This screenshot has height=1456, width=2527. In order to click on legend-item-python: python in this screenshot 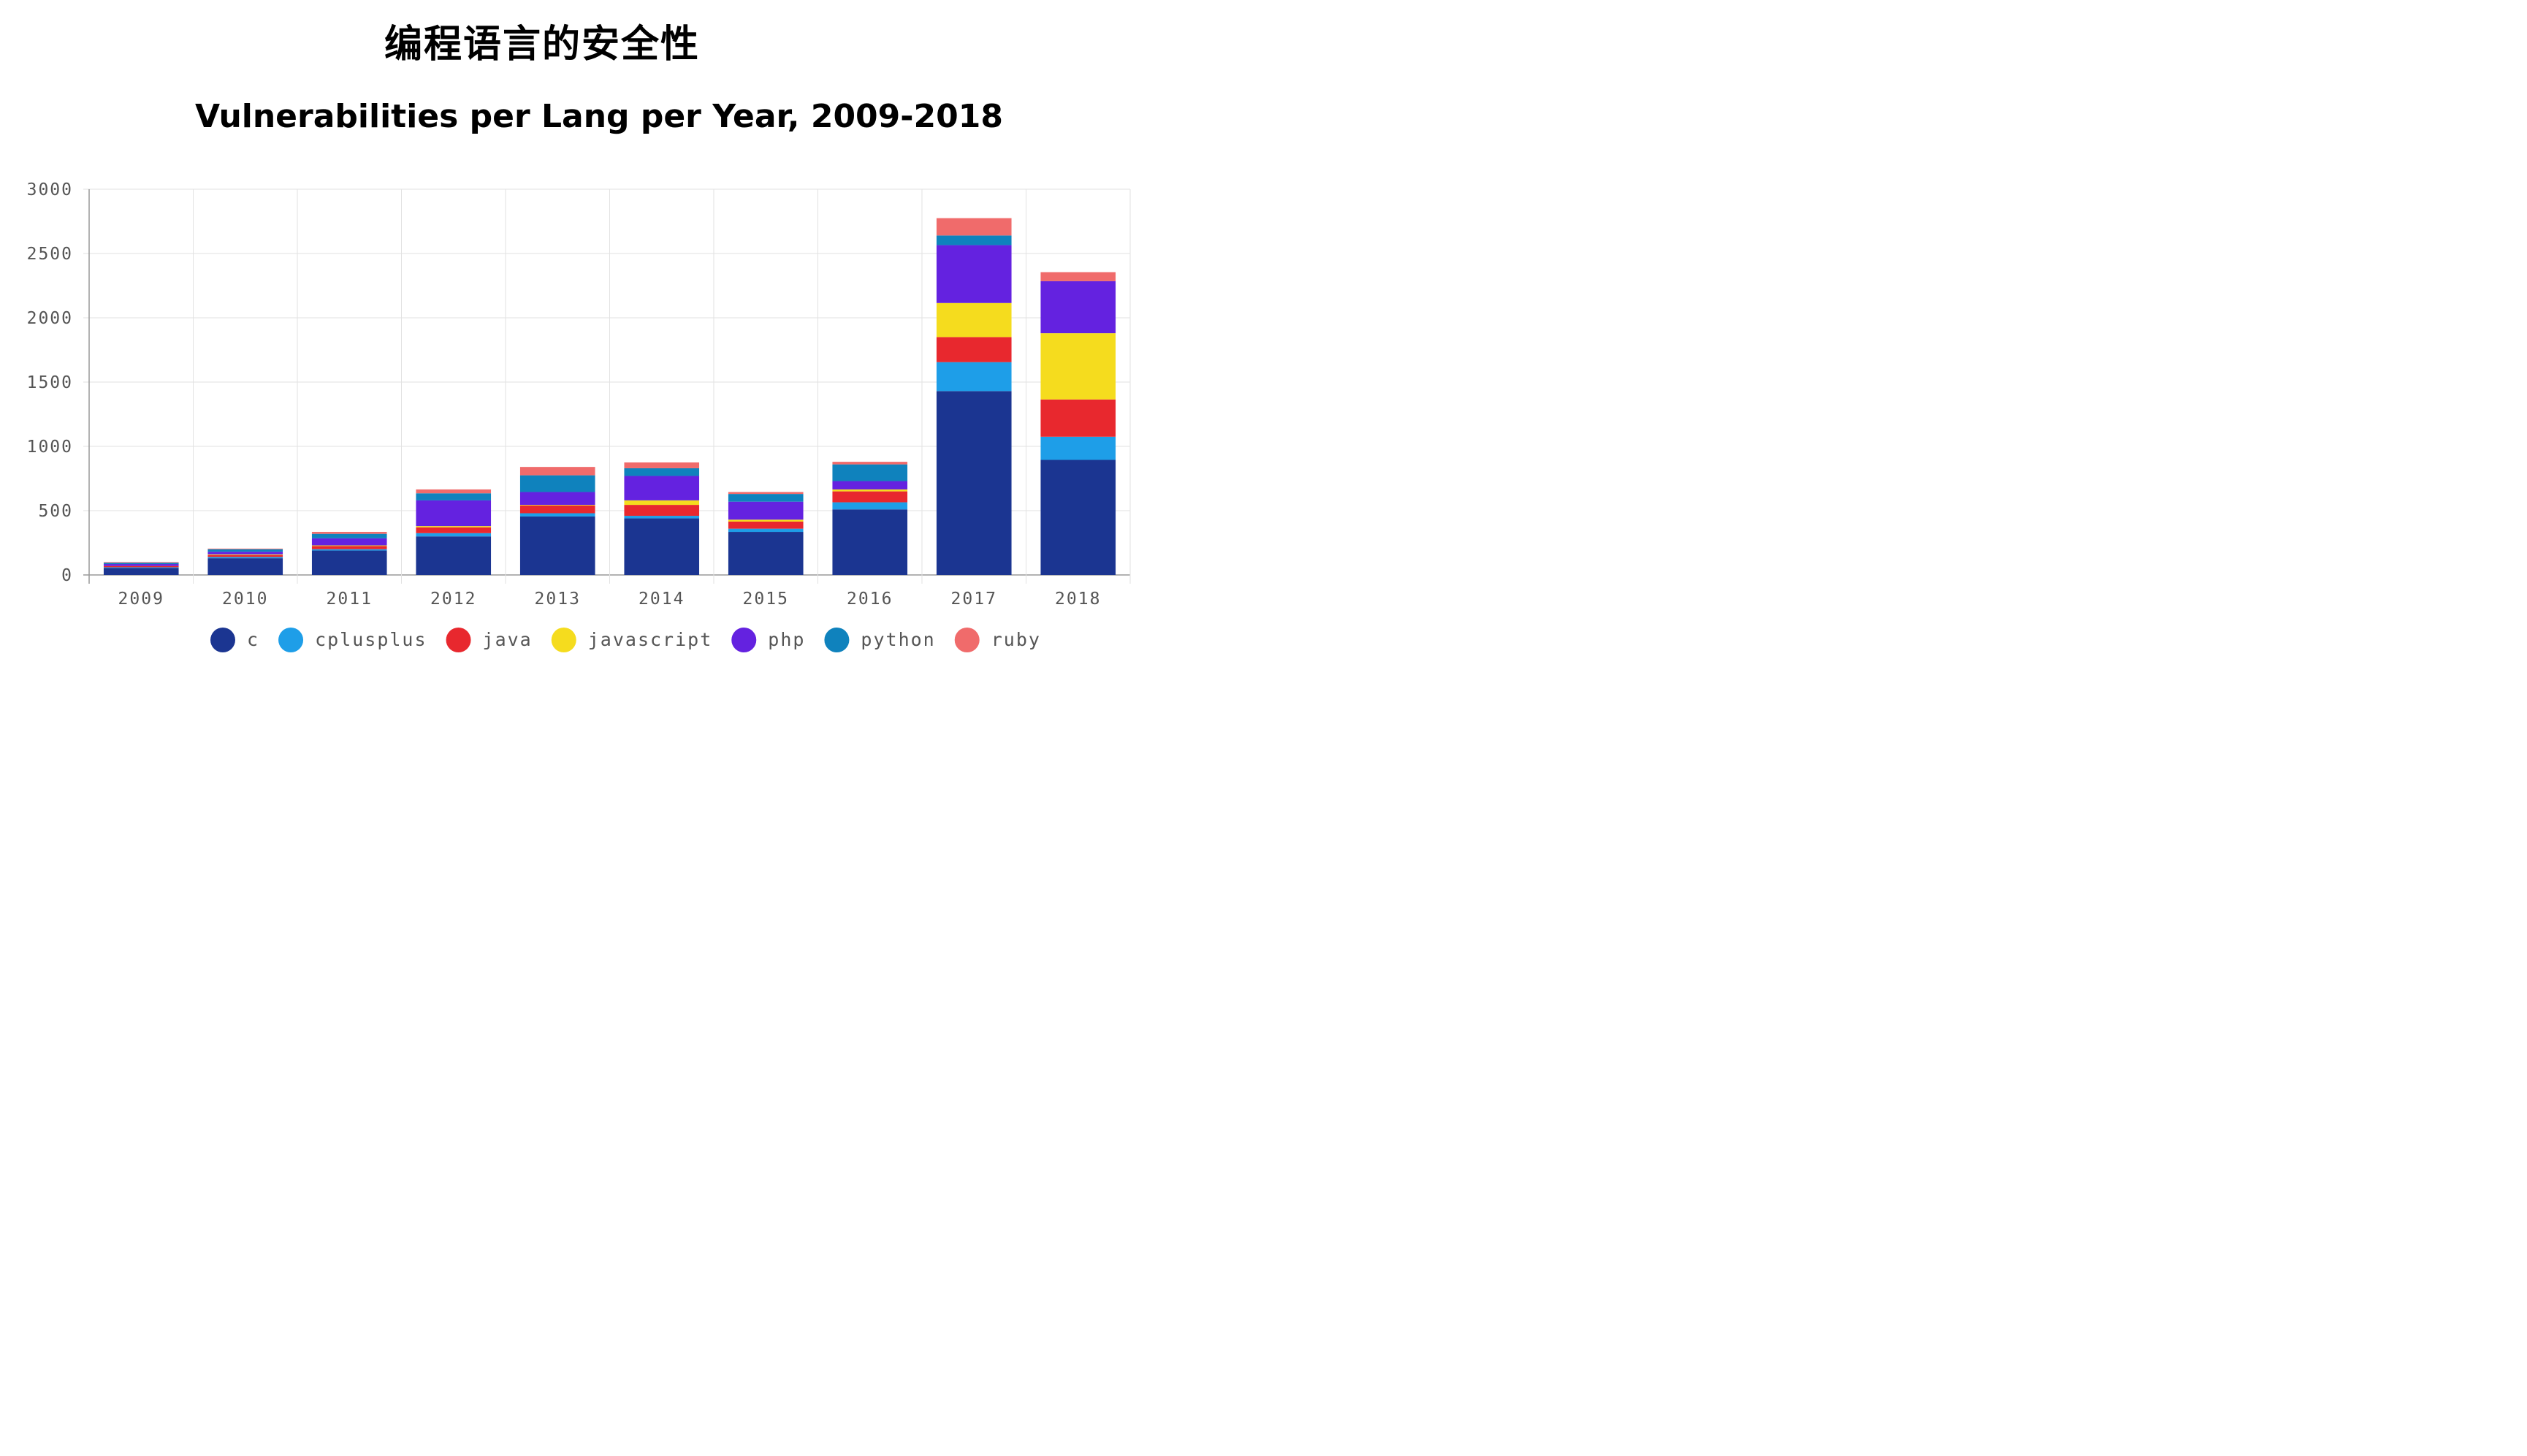, I will do `click(880, 640)`.